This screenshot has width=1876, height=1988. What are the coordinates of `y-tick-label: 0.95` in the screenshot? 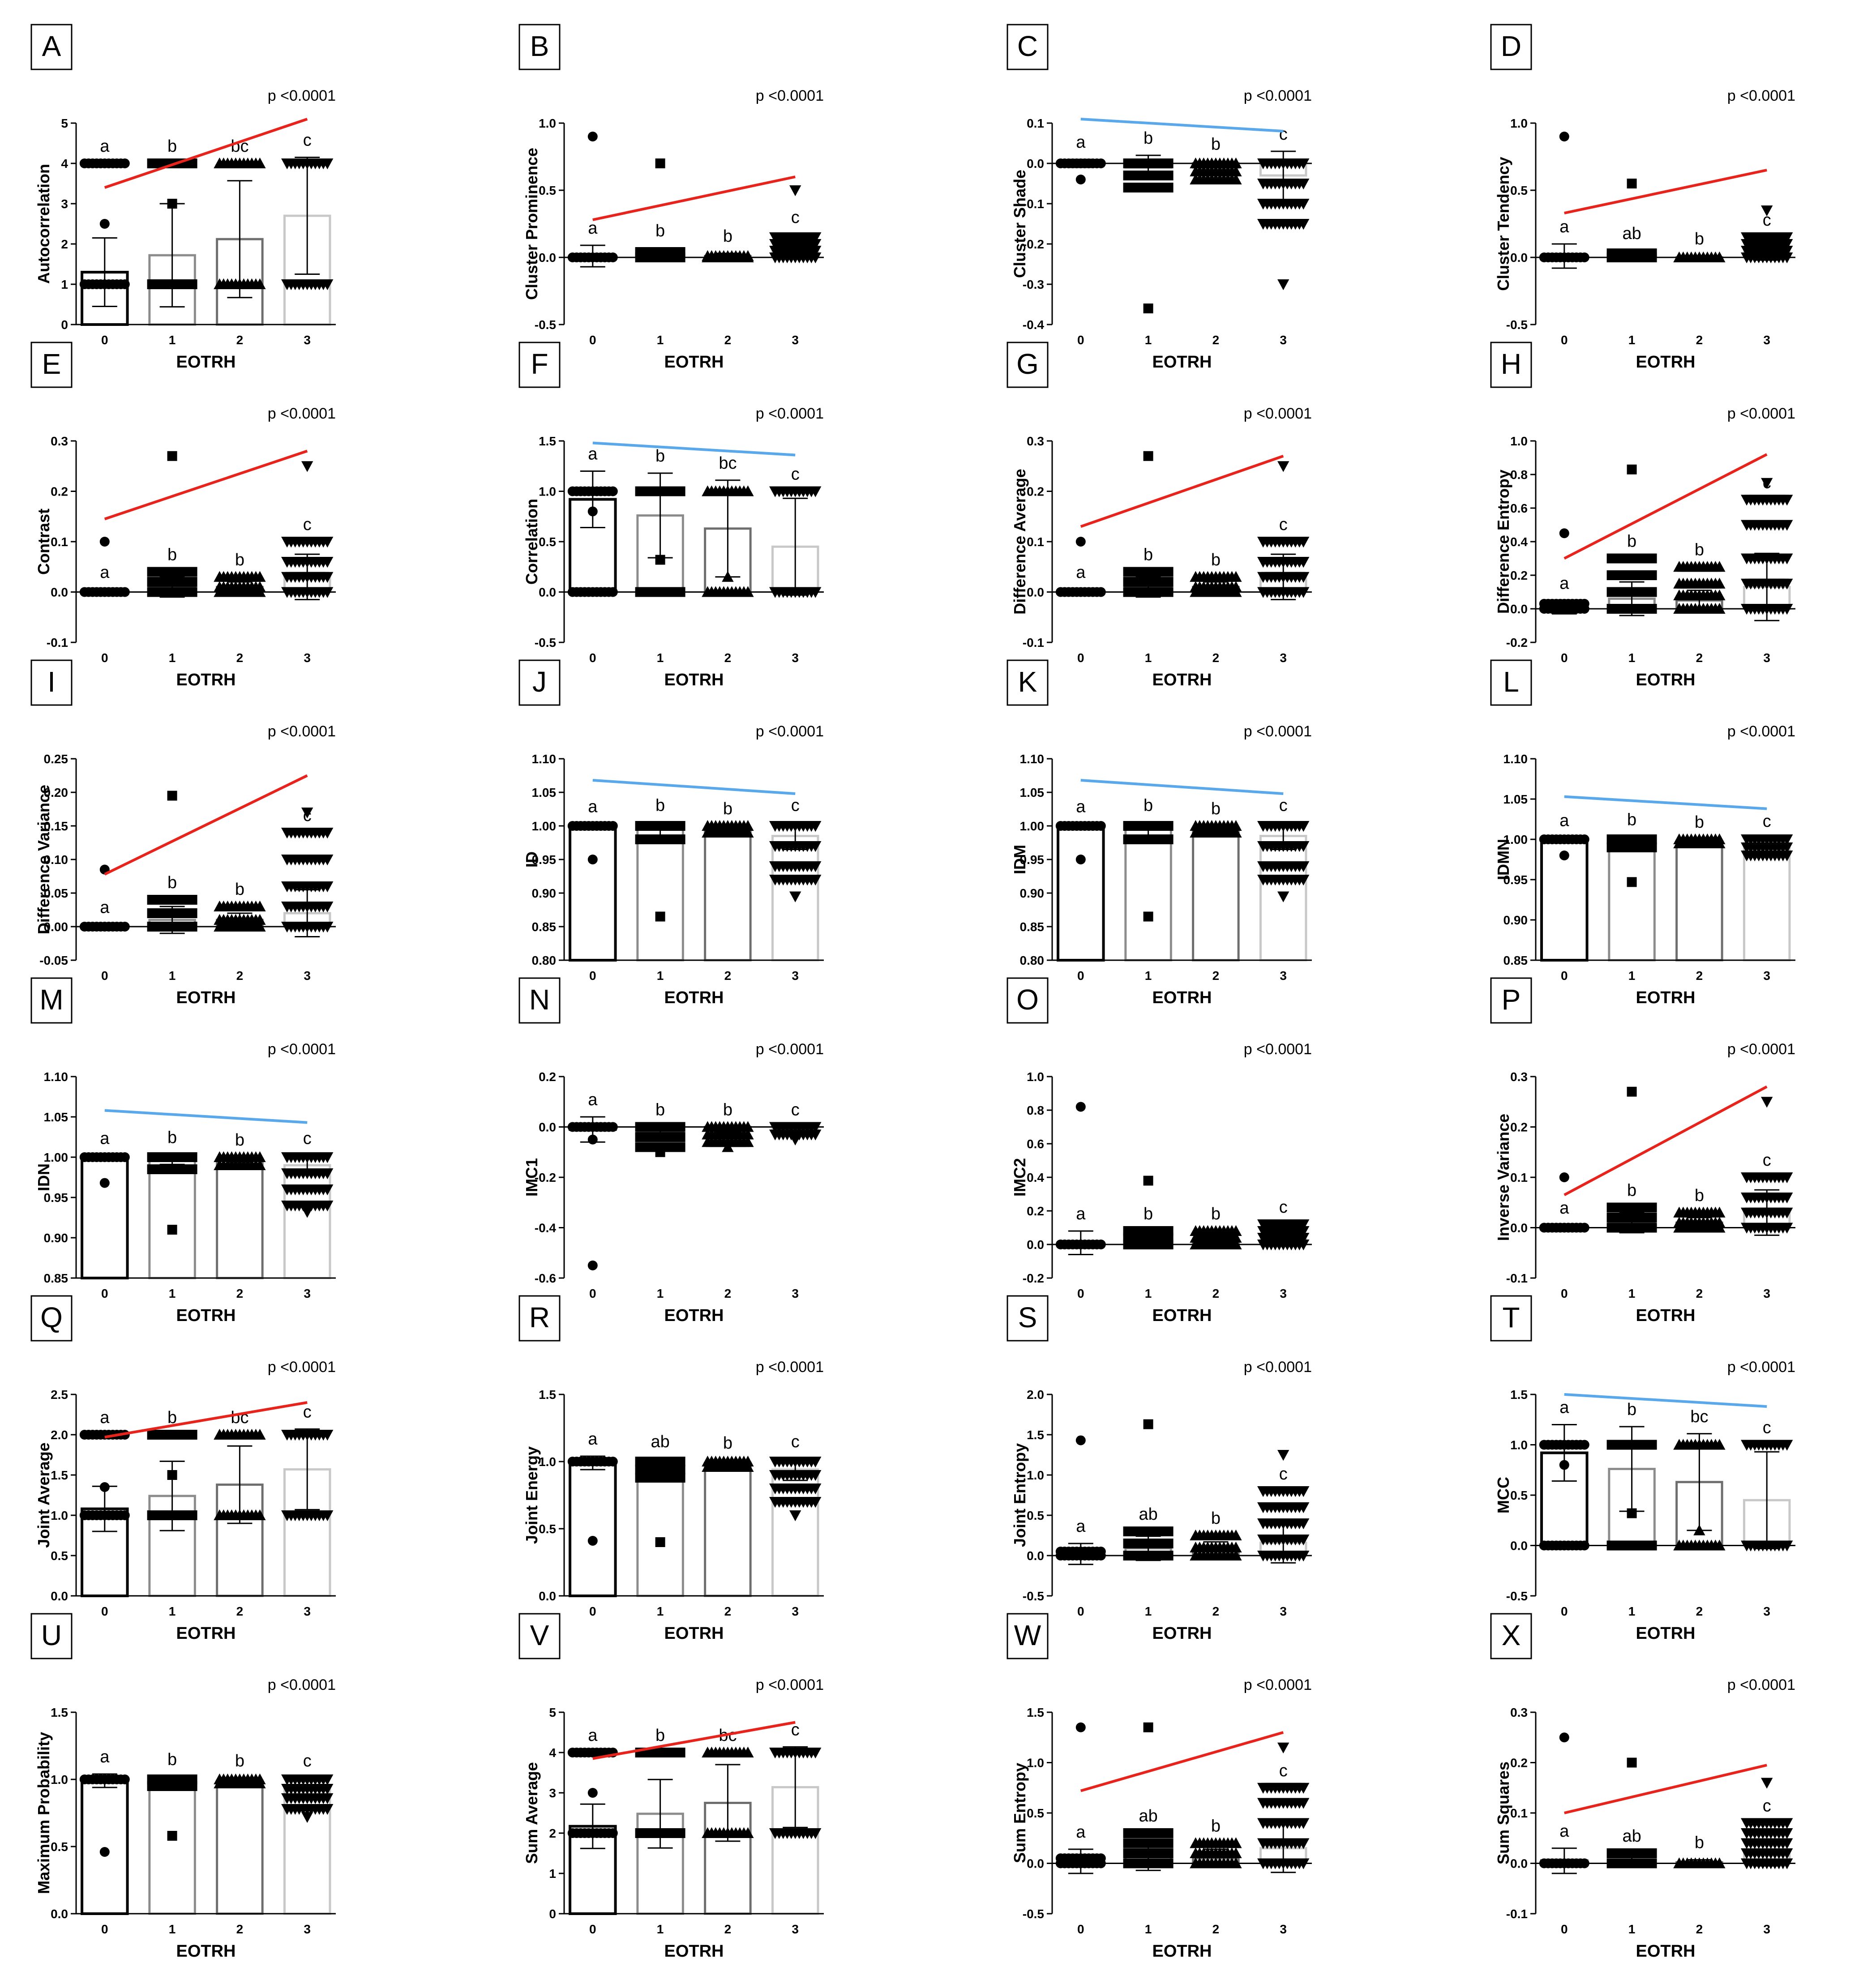 It's located at (1515, 880).